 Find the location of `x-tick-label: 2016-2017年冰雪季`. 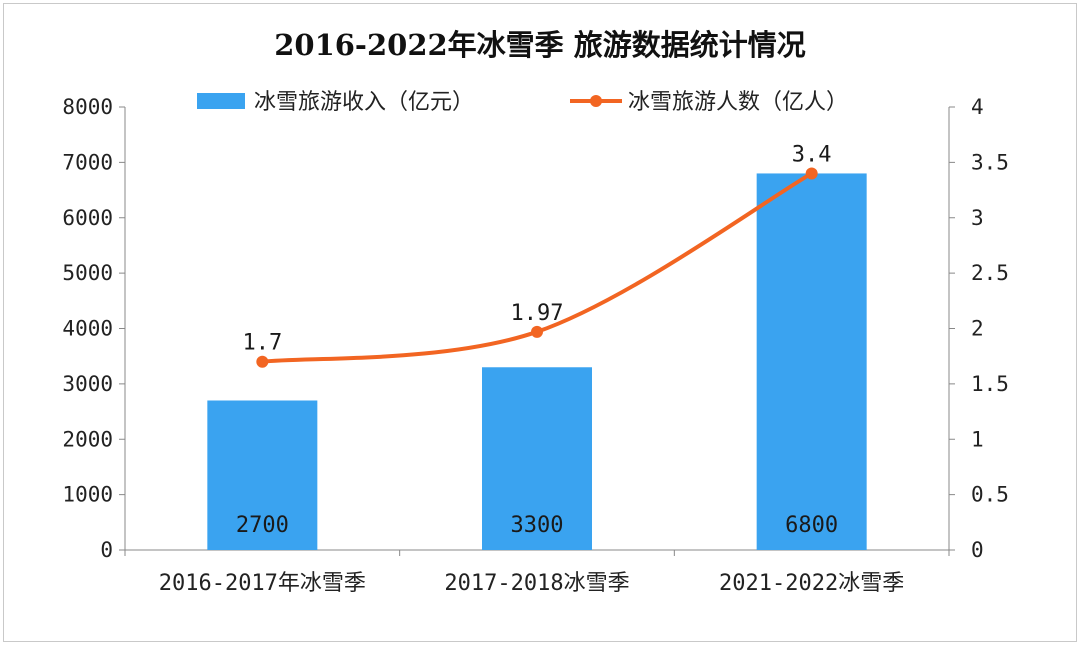

x-tick-label: 2016-2017年冰雪季 is located at coordinates (262, 583).